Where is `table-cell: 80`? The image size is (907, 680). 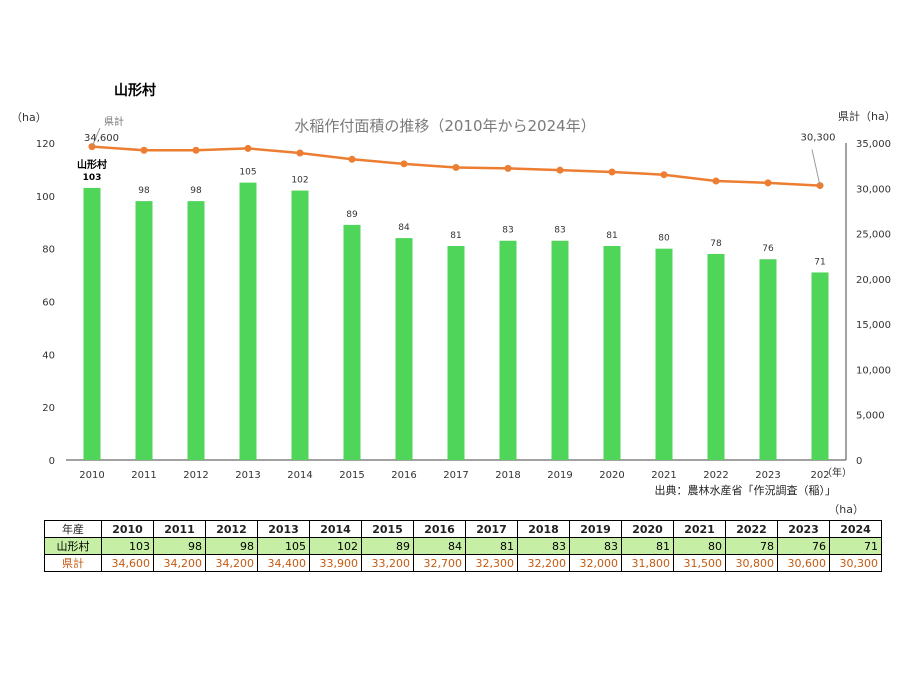 table-cell: 80 is located at coordinates (699, 546).